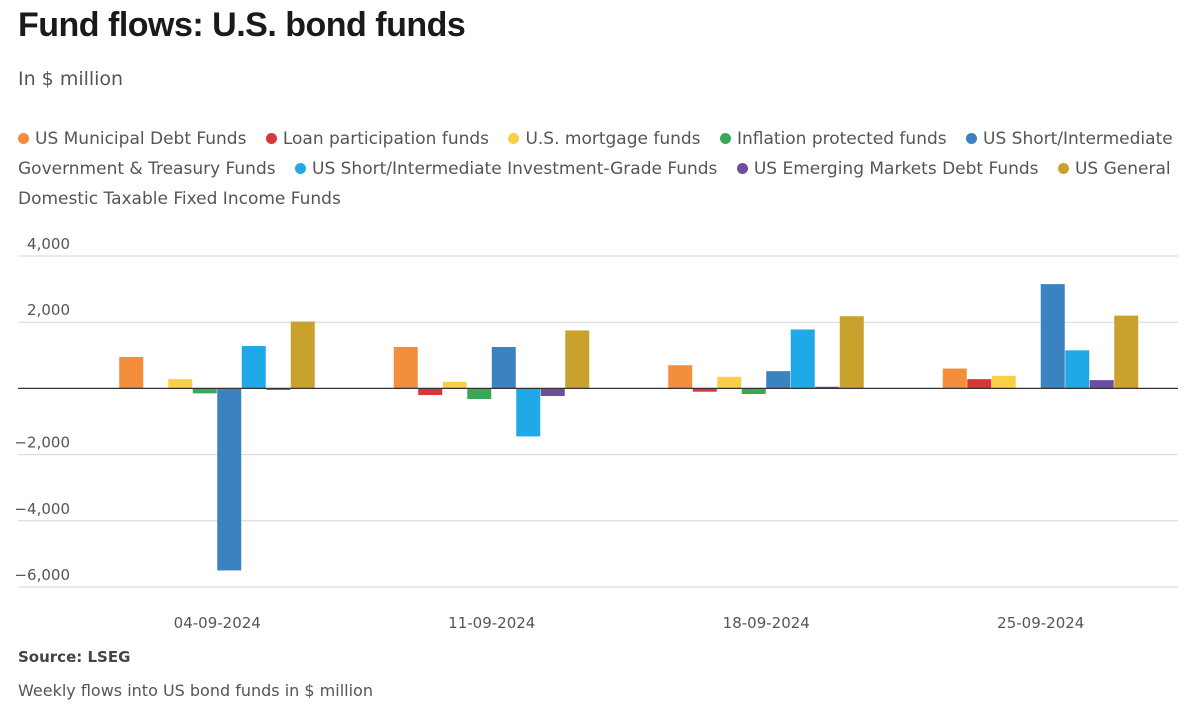  Describe the element at coordinates (42, 575) in the screenshot. I see `y-tick-label: −6,000` at that location.